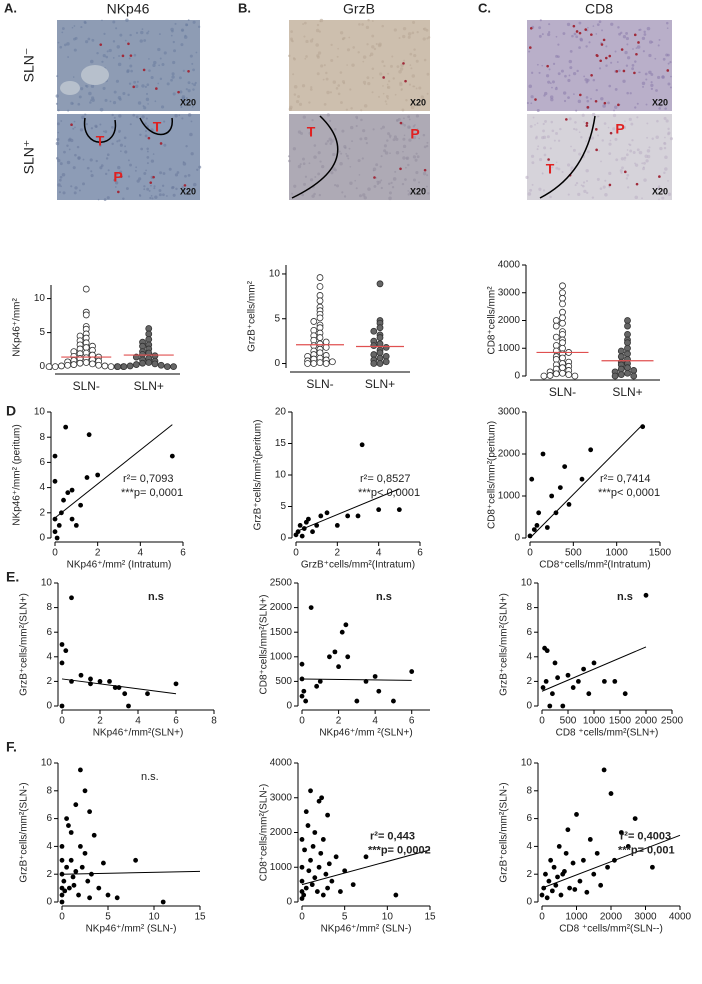  Describe the element at coordinates (646, 721) in the screenshot. I see `x-tick-label: 2000` at that location.